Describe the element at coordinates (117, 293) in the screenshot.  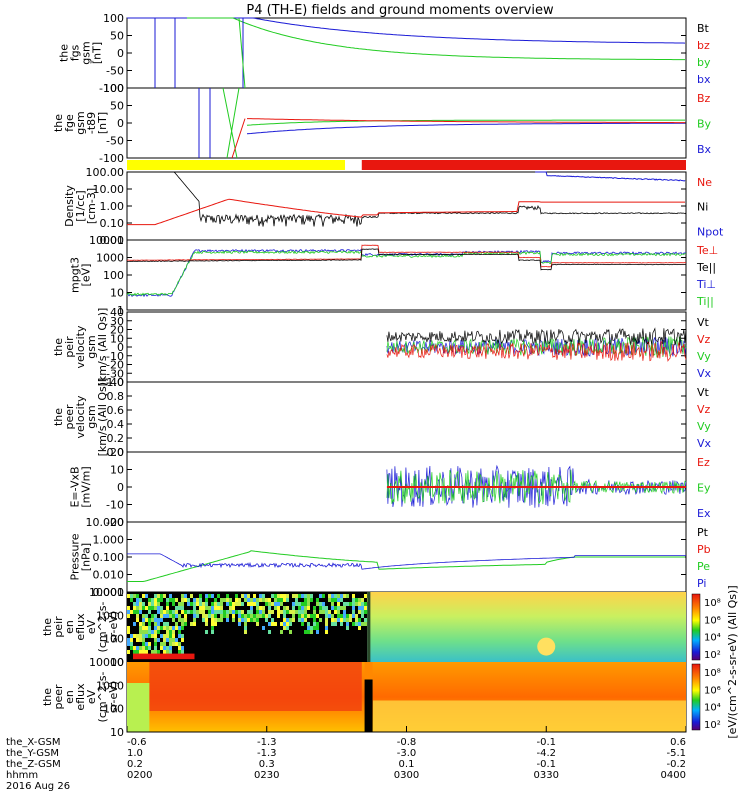
I see `temperature-ytick-label: 10` at that location.